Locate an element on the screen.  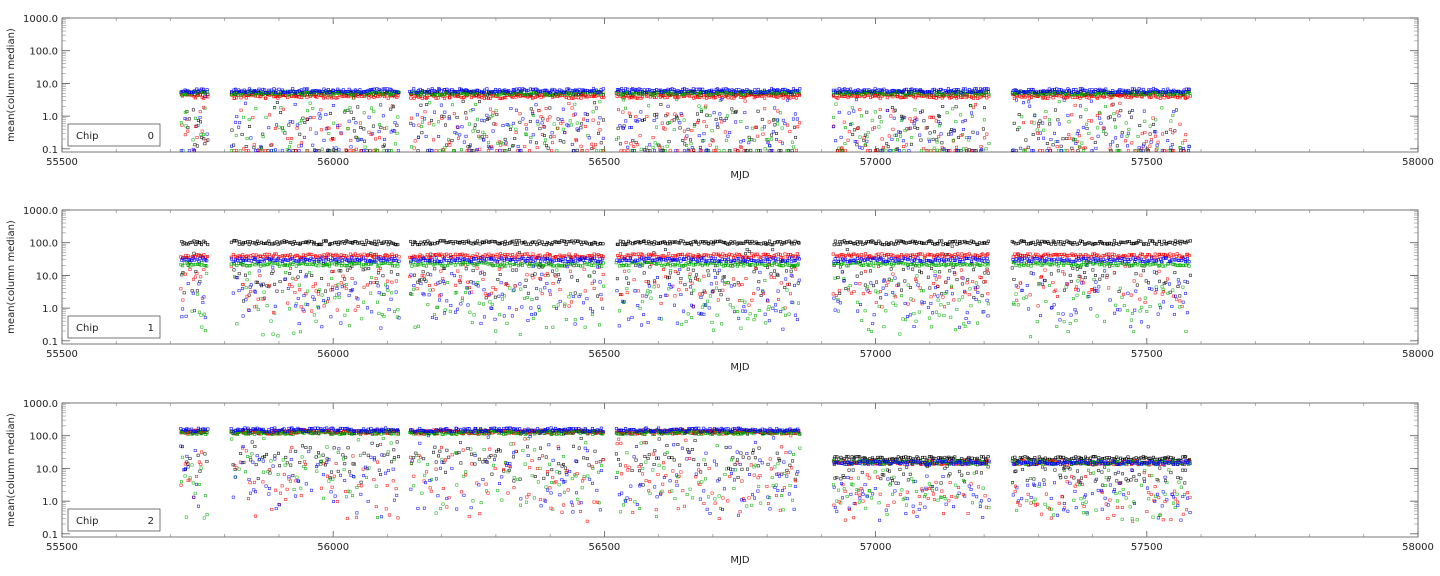
x-tick-label: 56500 is located at coordinates (604, 354).